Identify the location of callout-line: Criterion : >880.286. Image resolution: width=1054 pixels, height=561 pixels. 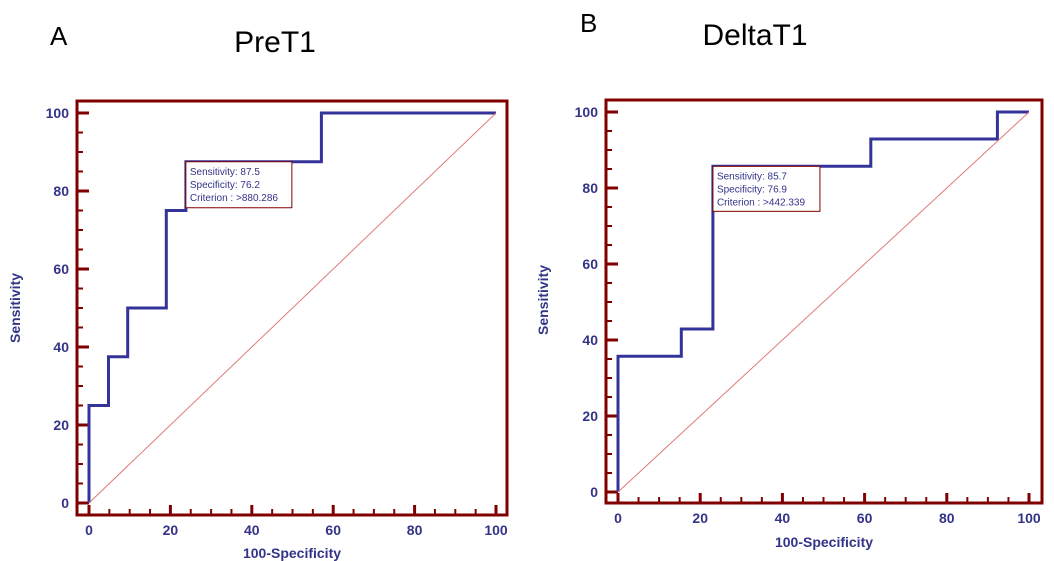
(234, 198).